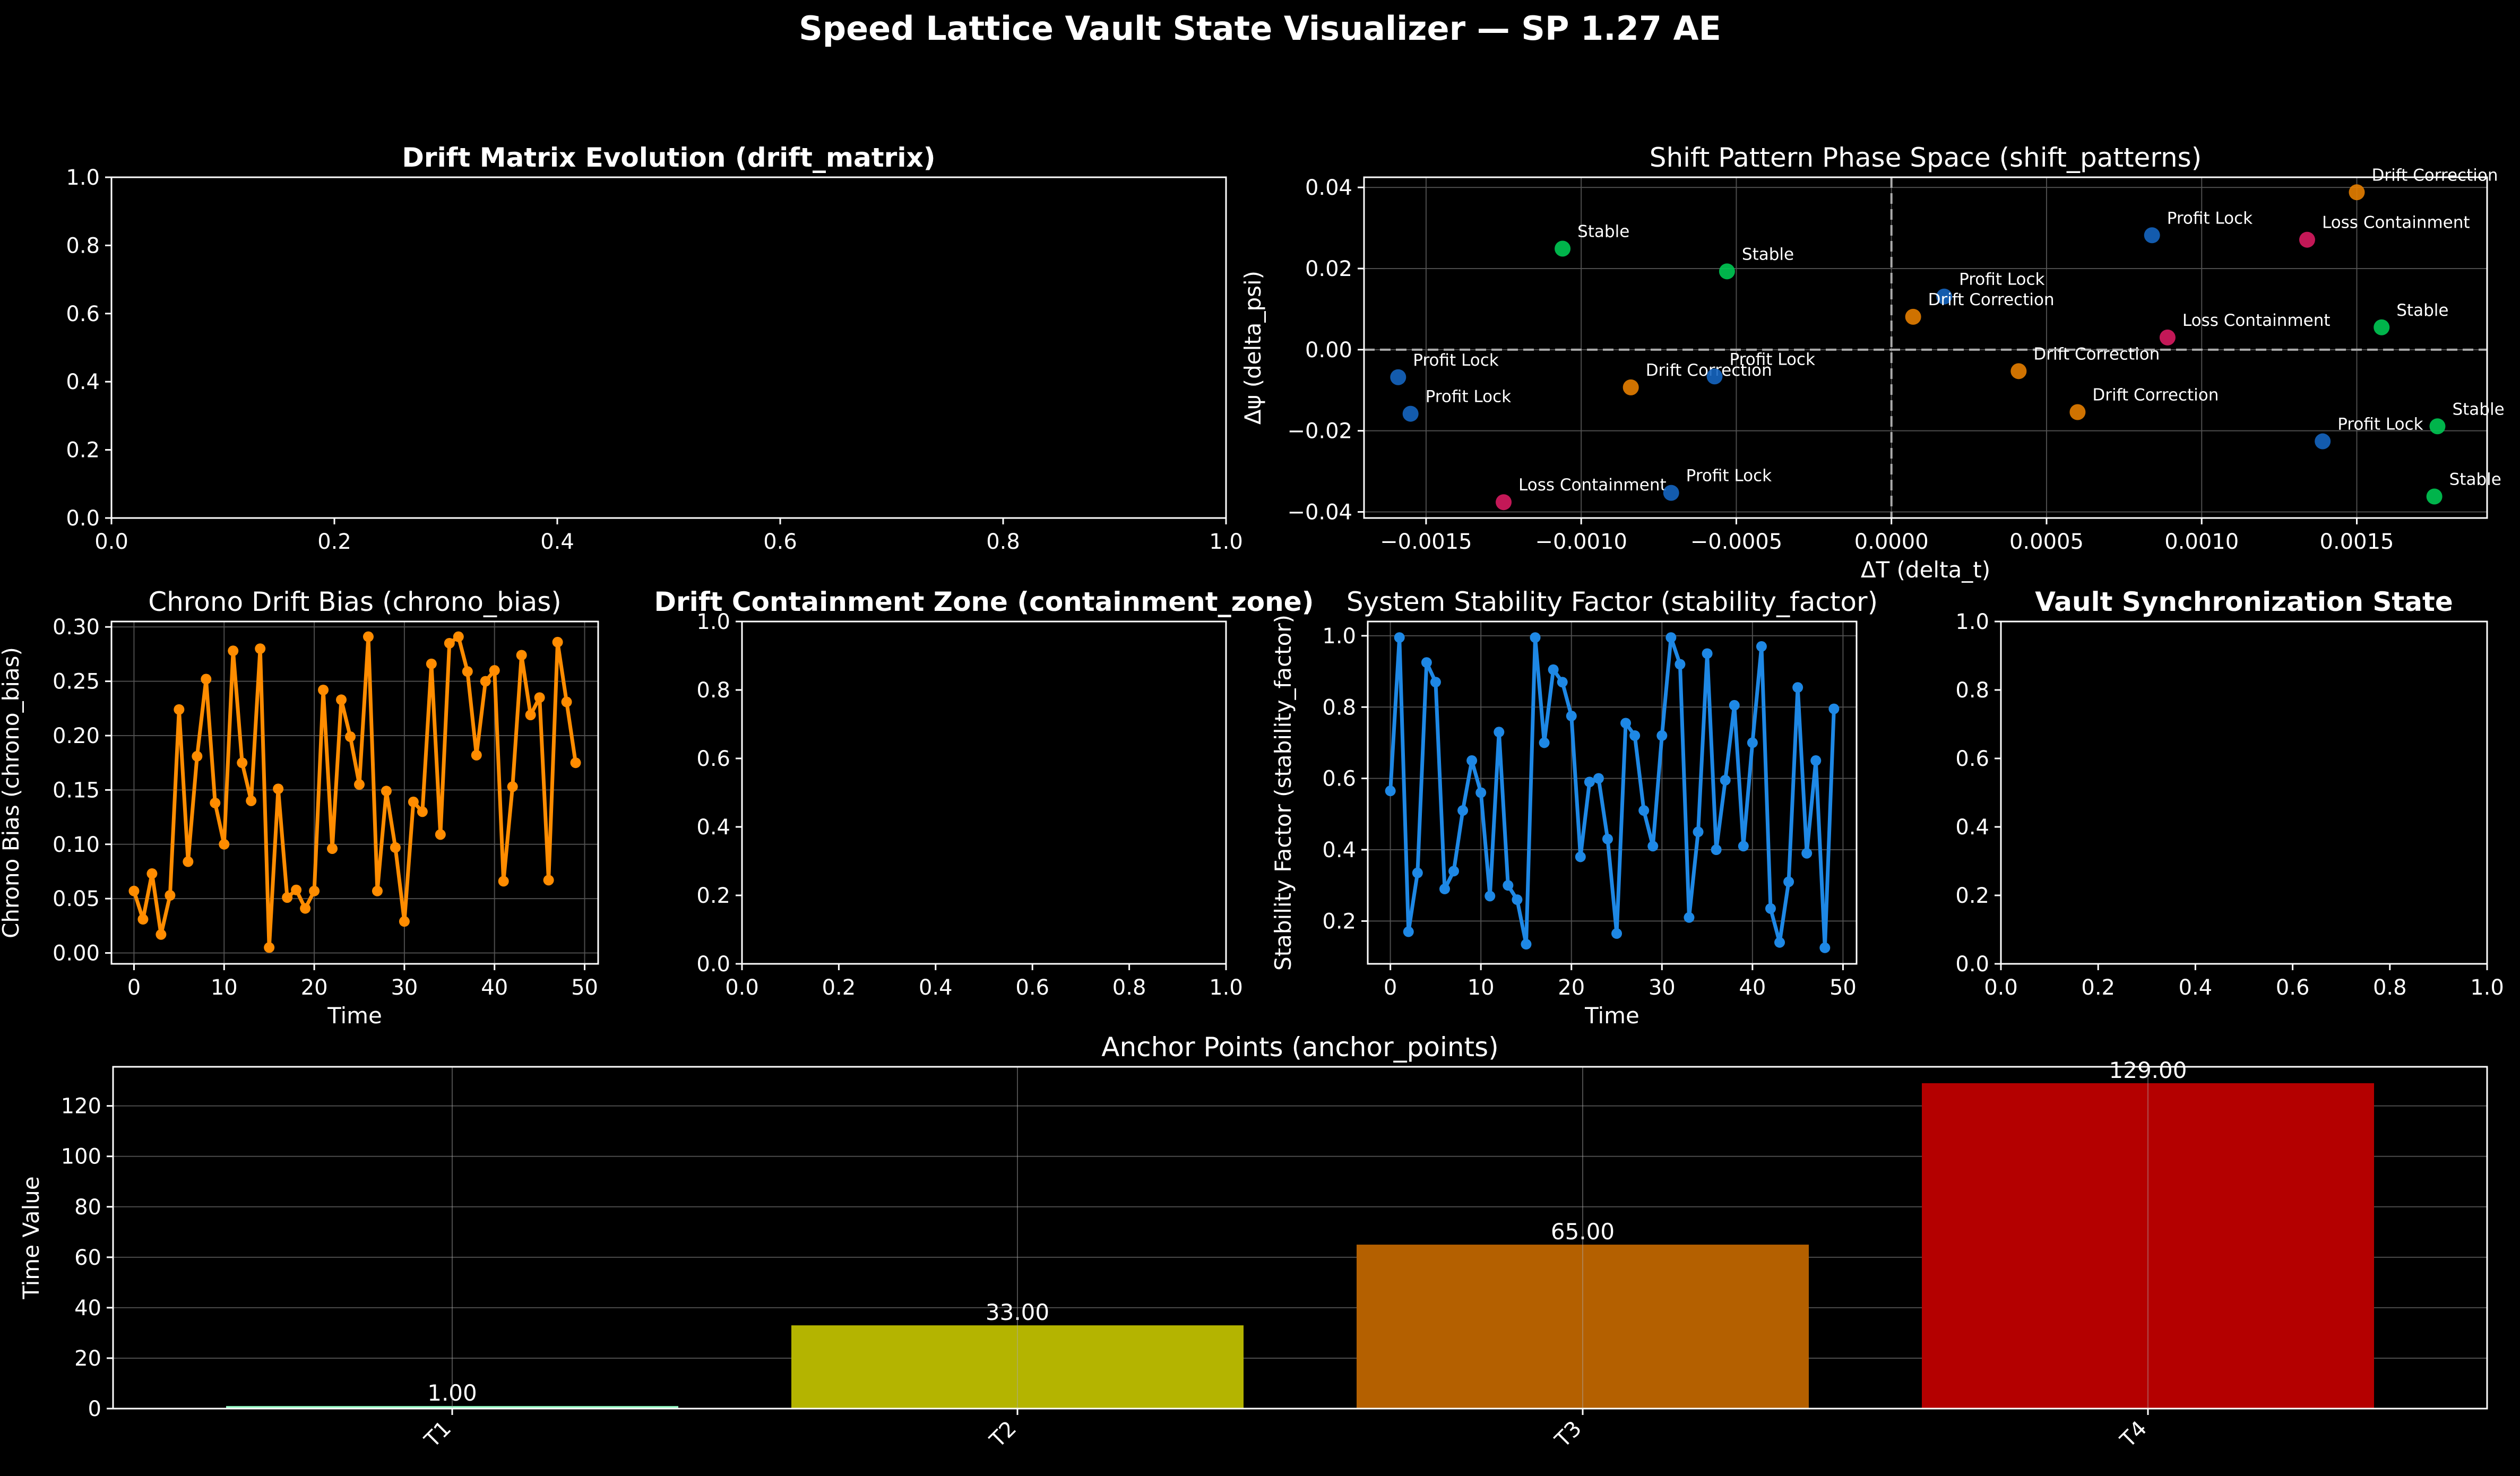  What do you see at coordinates (355, 601) in the screenshot?
I see `axes-title: Chrono Drift Bias (chrono_bias)` at bounding box center [355, 601].